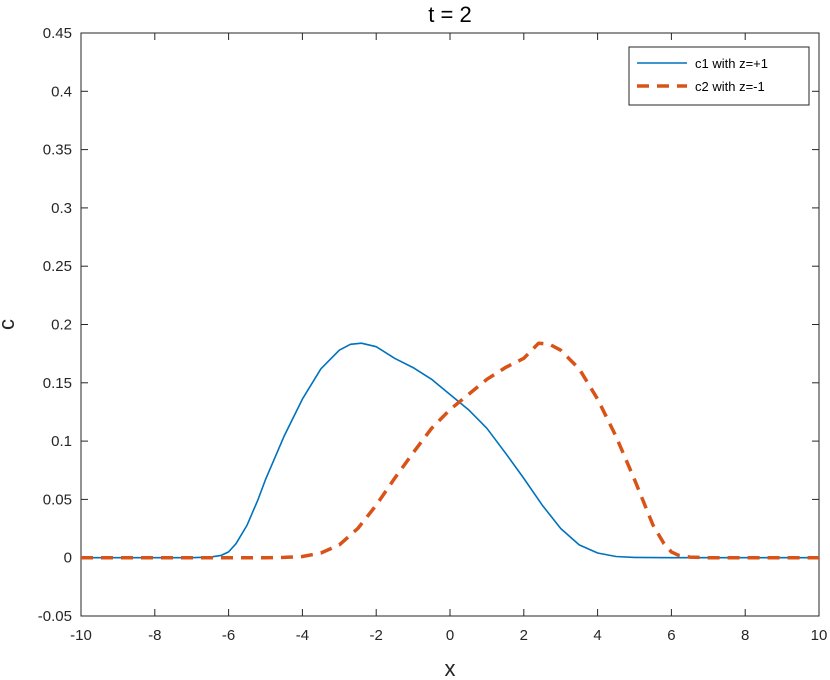 The height and width of the screenshot is (680, 830). What do you see at coordinates (524, 635) in the screenshot?
I see `x-tick-label: 2` at bounding box center [524, 635].